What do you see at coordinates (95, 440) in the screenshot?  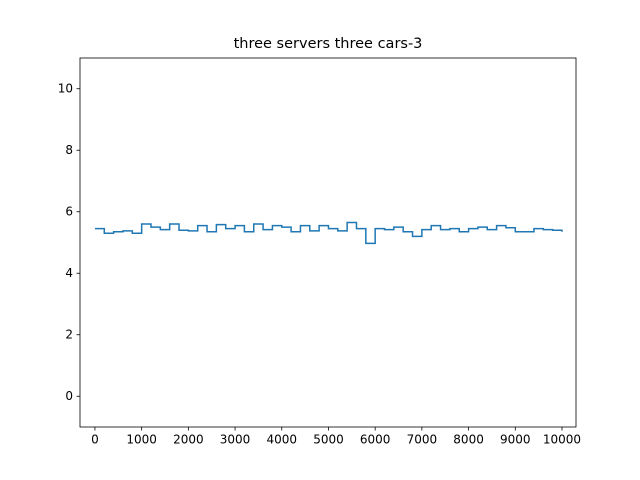 I see `x-tick-label: 0` at bounding box center [95, 440].